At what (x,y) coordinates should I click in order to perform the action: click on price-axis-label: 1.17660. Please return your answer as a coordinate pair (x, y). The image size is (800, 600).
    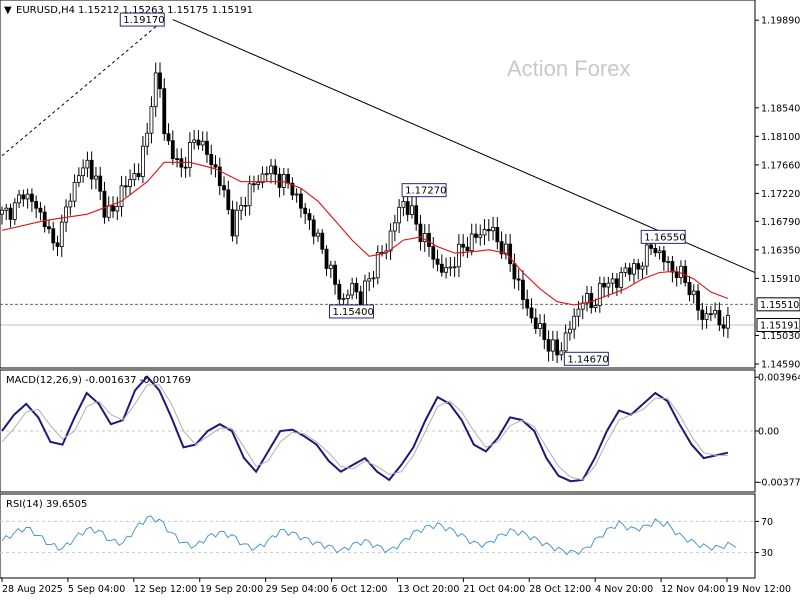
    Looking at the image, I should click on (780, 165).